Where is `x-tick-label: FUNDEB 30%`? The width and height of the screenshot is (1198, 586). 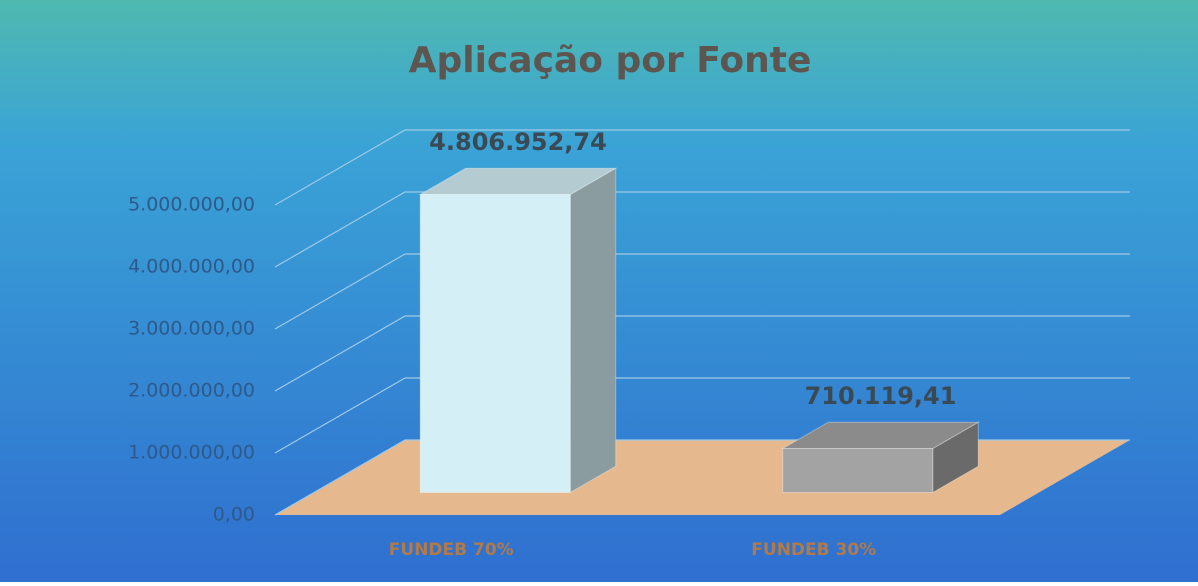
x-tick-label: FUNDEB 30% is located at coordinates (813, 550).